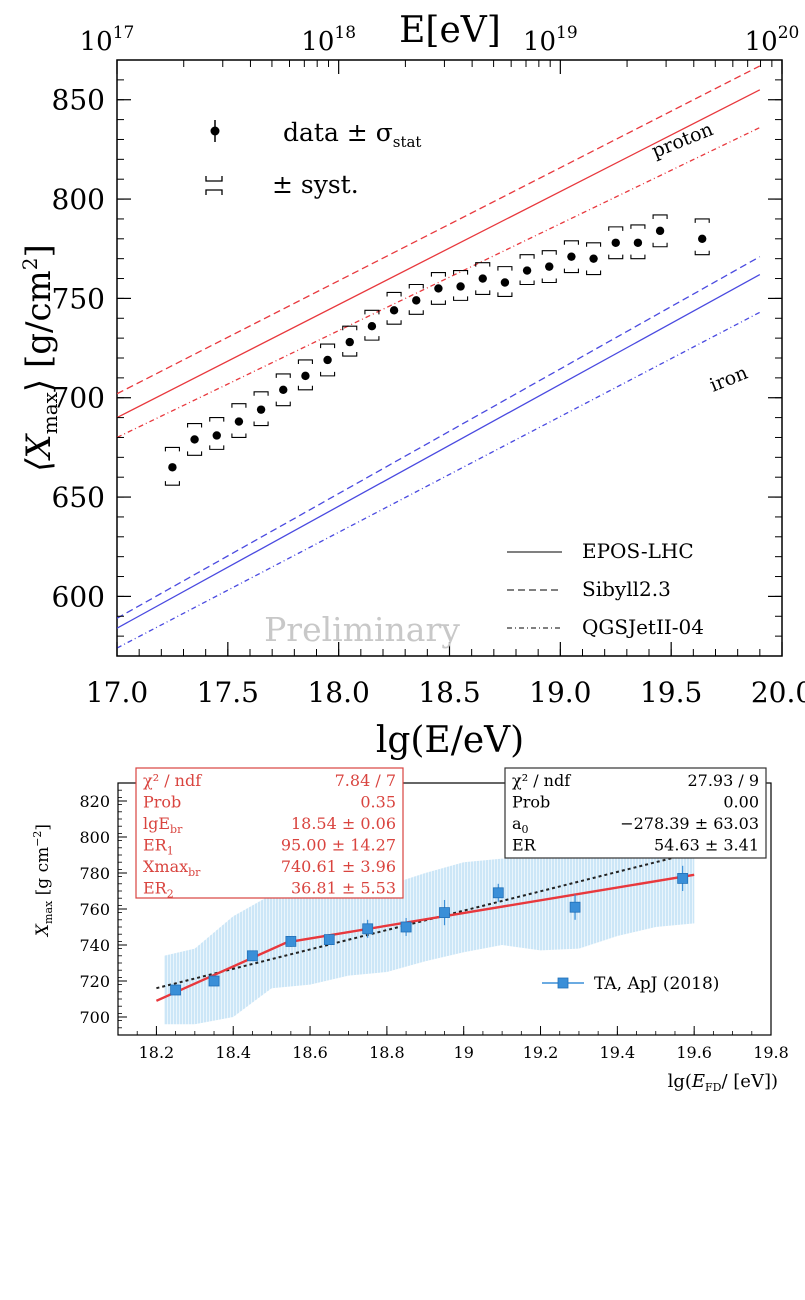 Image resolution: width=805 pixels, height=1300 pixels. I want to click on legend-data-marker, so click(215, 131).